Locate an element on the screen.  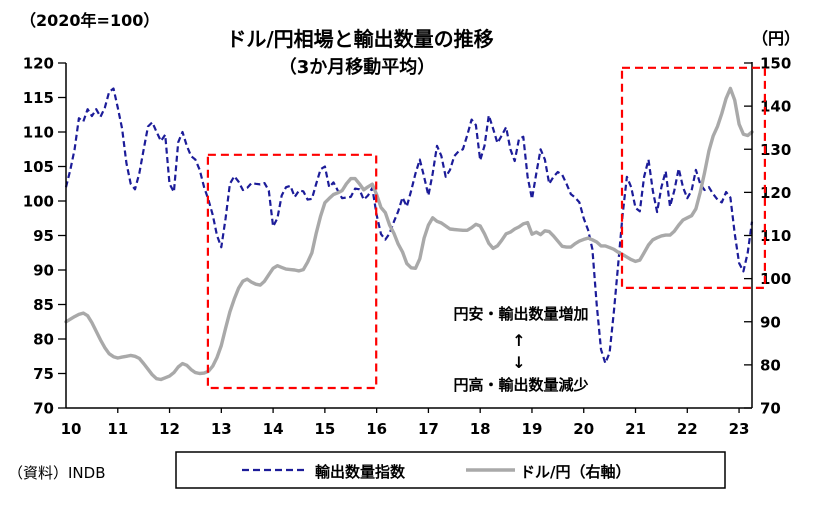
x-axis-tick-label: 11 is located at coordinates (117, 429).